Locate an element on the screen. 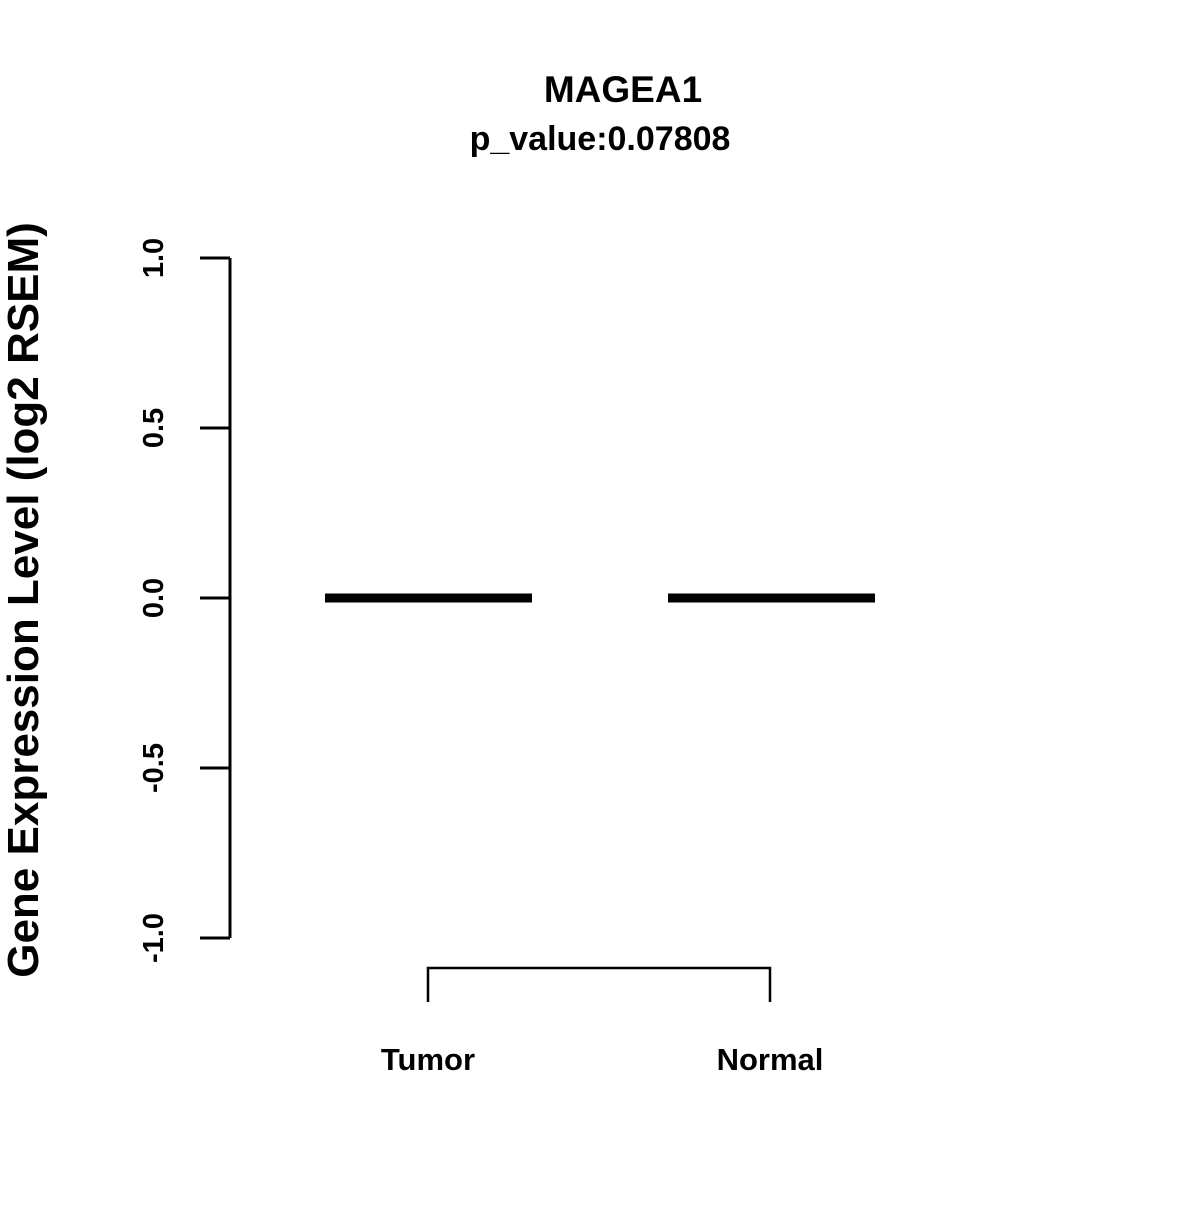 The width and height of the screenshot is (1200, 1205). y-axis-label: Gene Expression Level (log2 RSEM) is located at coordinates (24, 600).